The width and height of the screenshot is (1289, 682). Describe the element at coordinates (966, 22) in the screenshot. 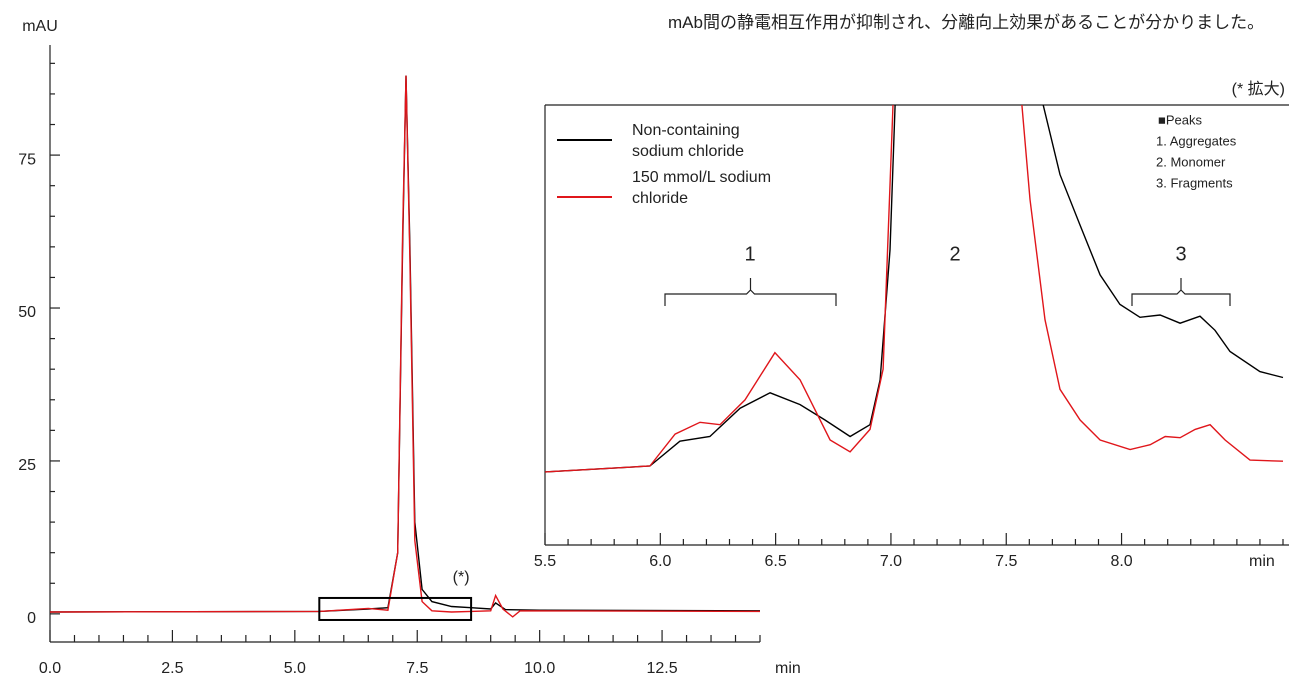

I see `caption: mAb間の静電相互作用が抑制され、分離向上効果があることが分かりました。` at that location.